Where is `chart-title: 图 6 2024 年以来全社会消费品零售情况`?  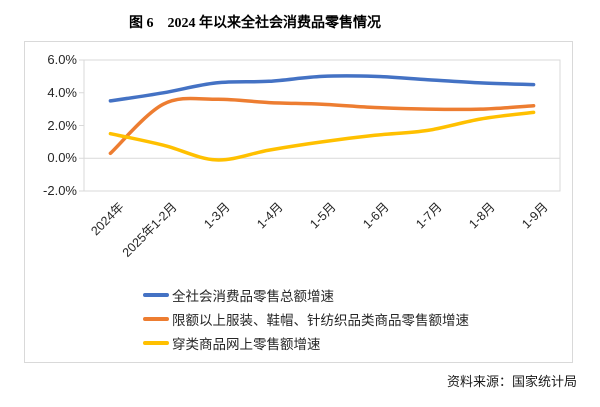
chart-title: 图 6 2024 年以来全社会消费品零售情况 is located at coordinates (255, 23).